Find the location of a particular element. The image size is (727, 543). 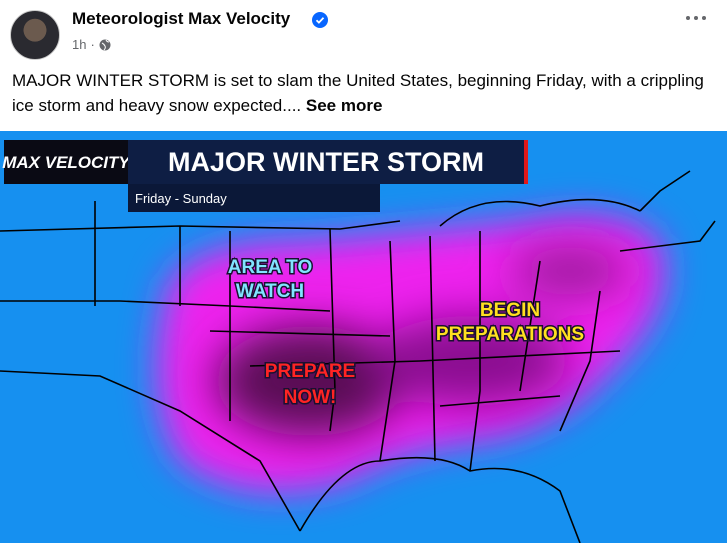

title-box is located at coordinates (326, 162).